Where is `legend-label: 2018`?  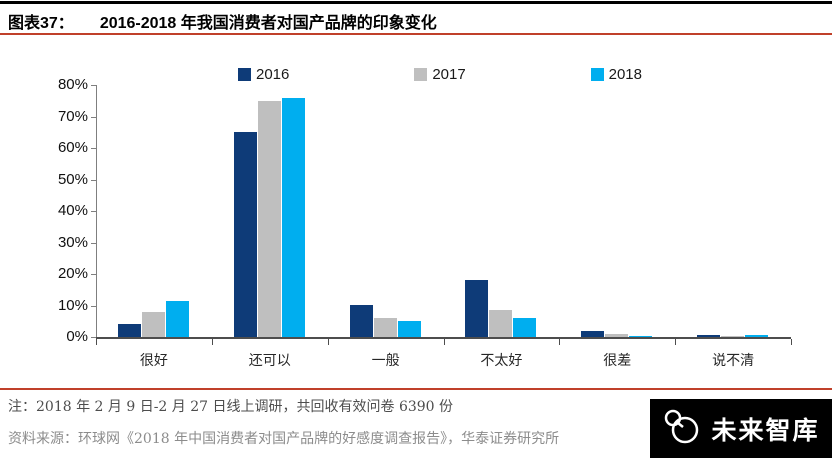
legend-label: 2018 is located at coordinates (625, 74).